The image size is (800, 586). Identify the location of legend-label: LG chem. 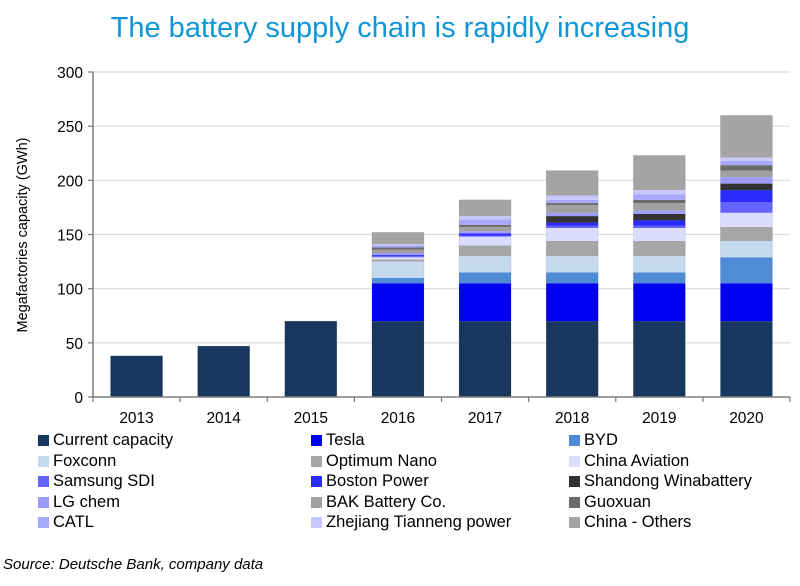
(86, 501).